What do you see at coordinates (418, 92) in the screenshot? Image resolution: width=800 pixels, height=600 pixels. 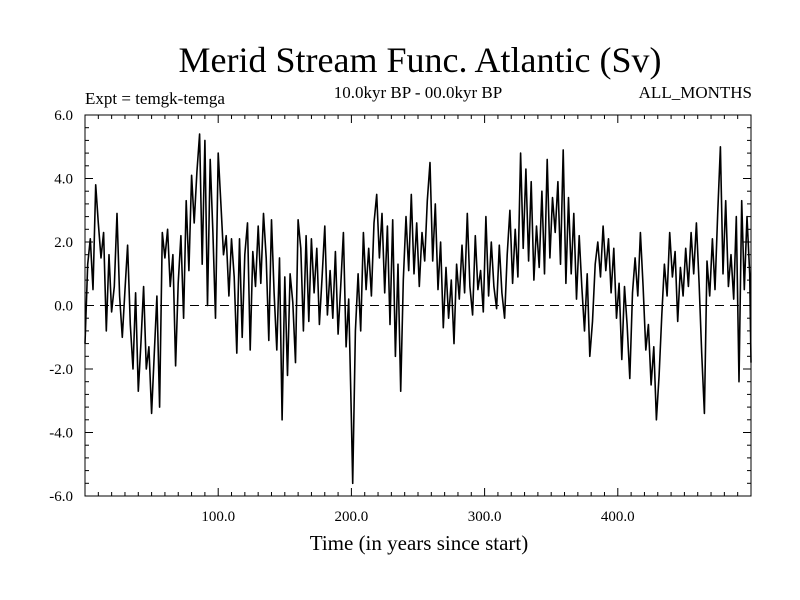 I see `time-range-label: 10.0kyr BP - 00.0kyr BP` at bounding box center [418, 92].